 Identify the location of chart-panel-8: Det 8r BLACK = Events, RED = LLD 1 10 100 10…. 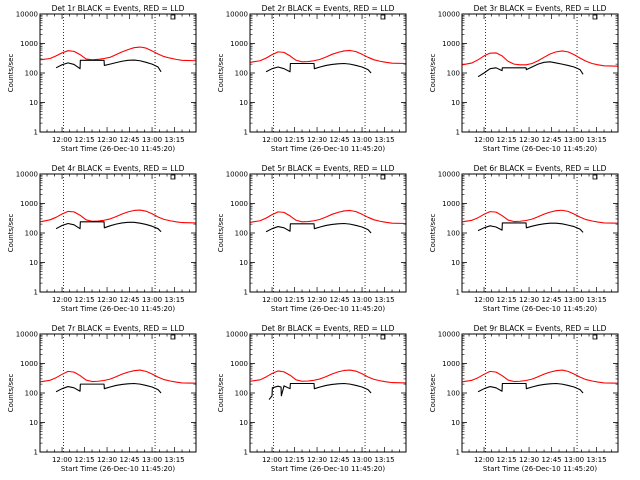
(312, 398).